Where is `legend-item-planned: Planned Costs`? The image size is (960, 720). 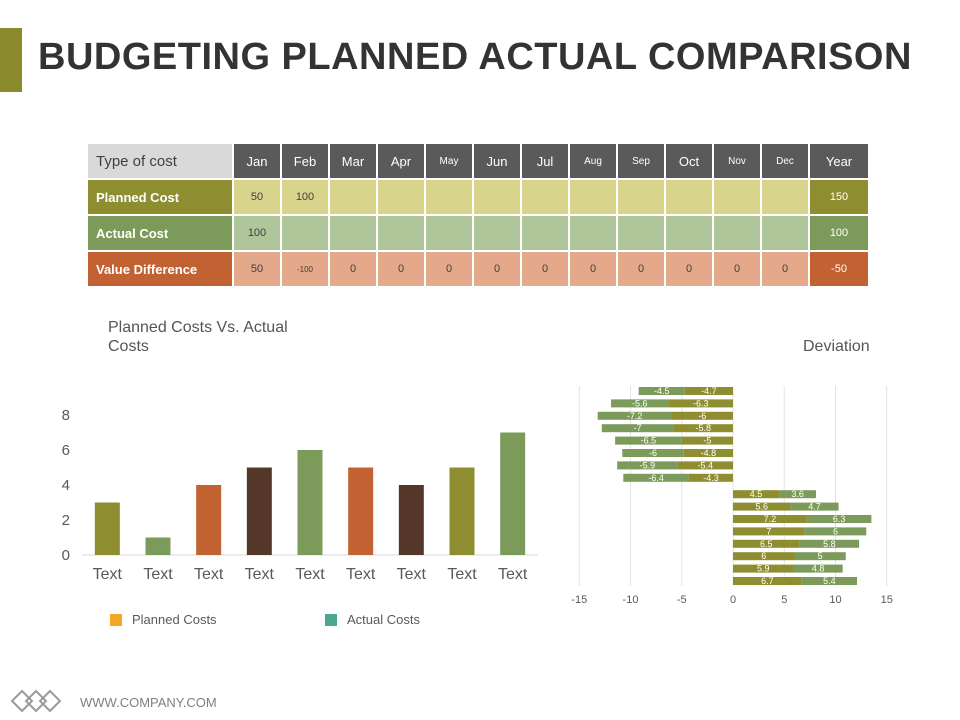
legend-item-planned: Planned Costs is located at coordinates (163, 619).